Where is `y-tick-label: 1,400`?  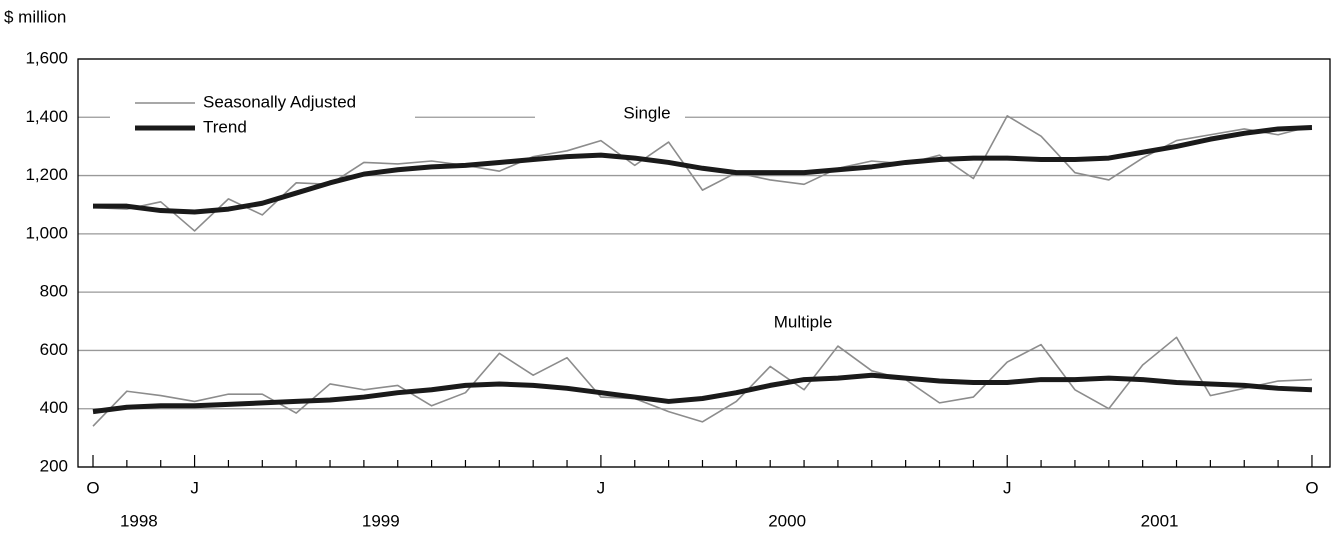 y-tick-label: 1,400 is located at coordinates (46, 116).